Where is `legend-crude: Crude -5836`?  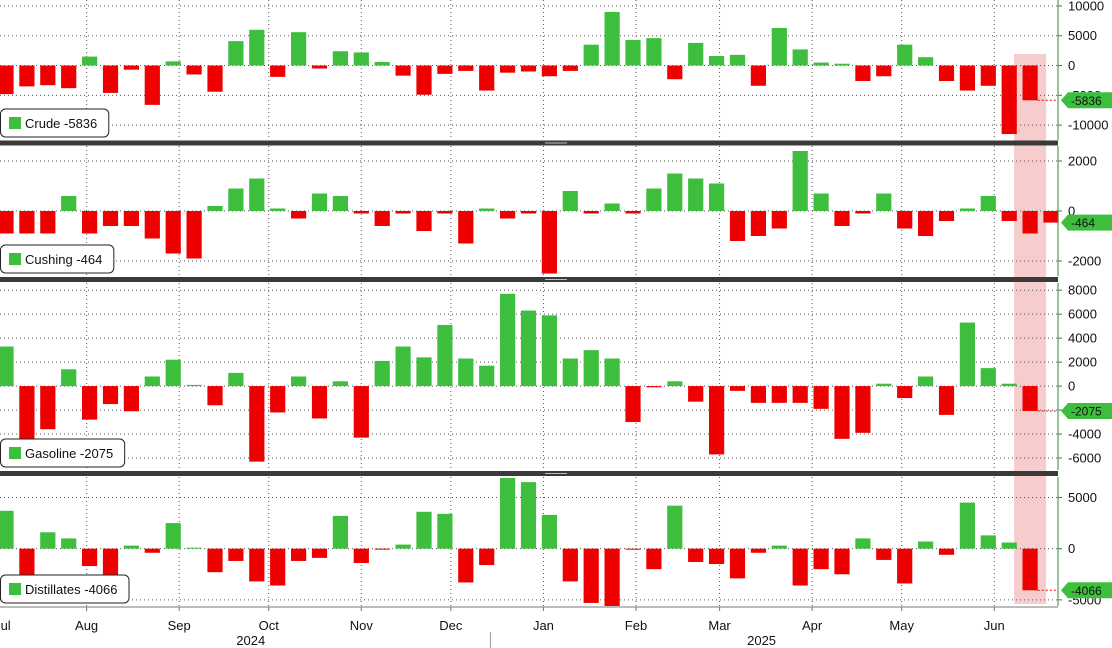
legend-crude: Crude -5836 is located at coordinates (55, 123).